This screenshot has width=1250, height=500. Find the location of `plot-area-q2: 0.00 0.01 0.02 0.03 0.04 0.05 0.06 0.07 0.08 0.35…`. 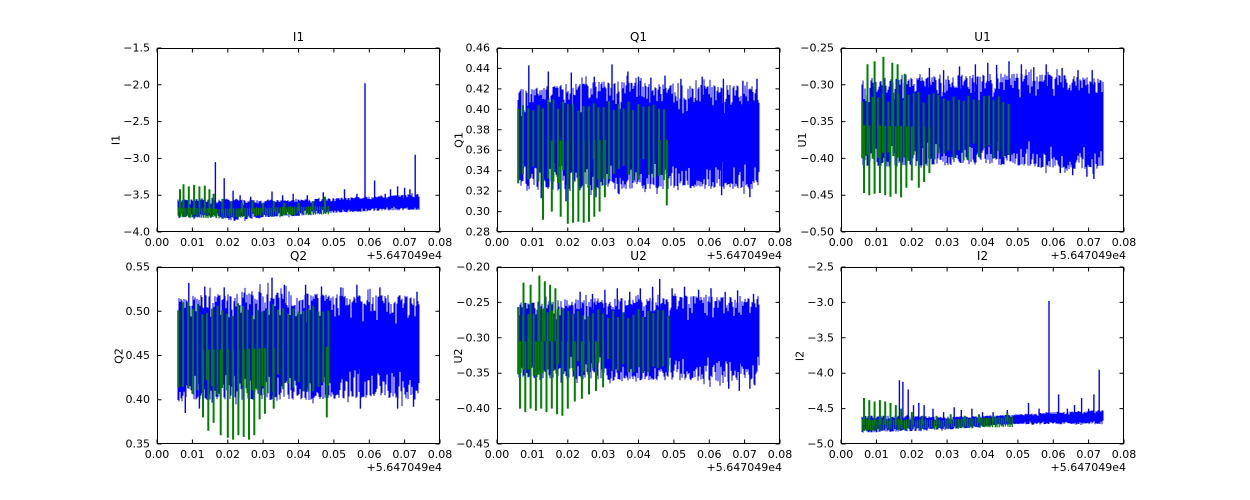

plot-area-q2: 0.00 0.01 0.02 0.03 0.04 0.05 0.06 0.07 0.08 0.35… is located at coordinates (289, 361).